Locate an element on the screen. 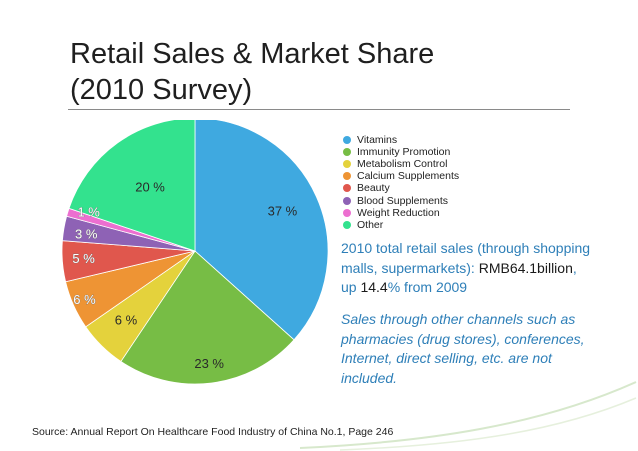 Image resolution: width=638 pixels, height=451 pixels. legend-label: Vitamins is located at coordinates (377, 140).